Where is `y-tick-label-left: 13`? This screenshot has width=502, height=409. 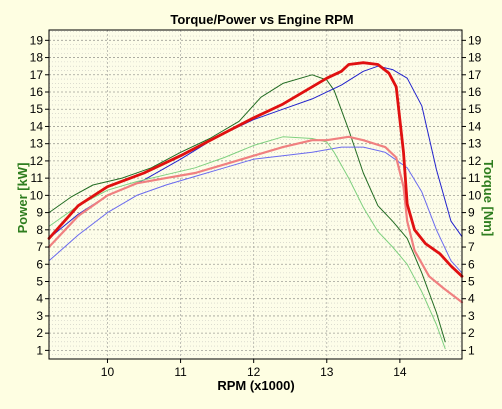
y-tick-label-left: 13 is located at coordinates (37, 144).